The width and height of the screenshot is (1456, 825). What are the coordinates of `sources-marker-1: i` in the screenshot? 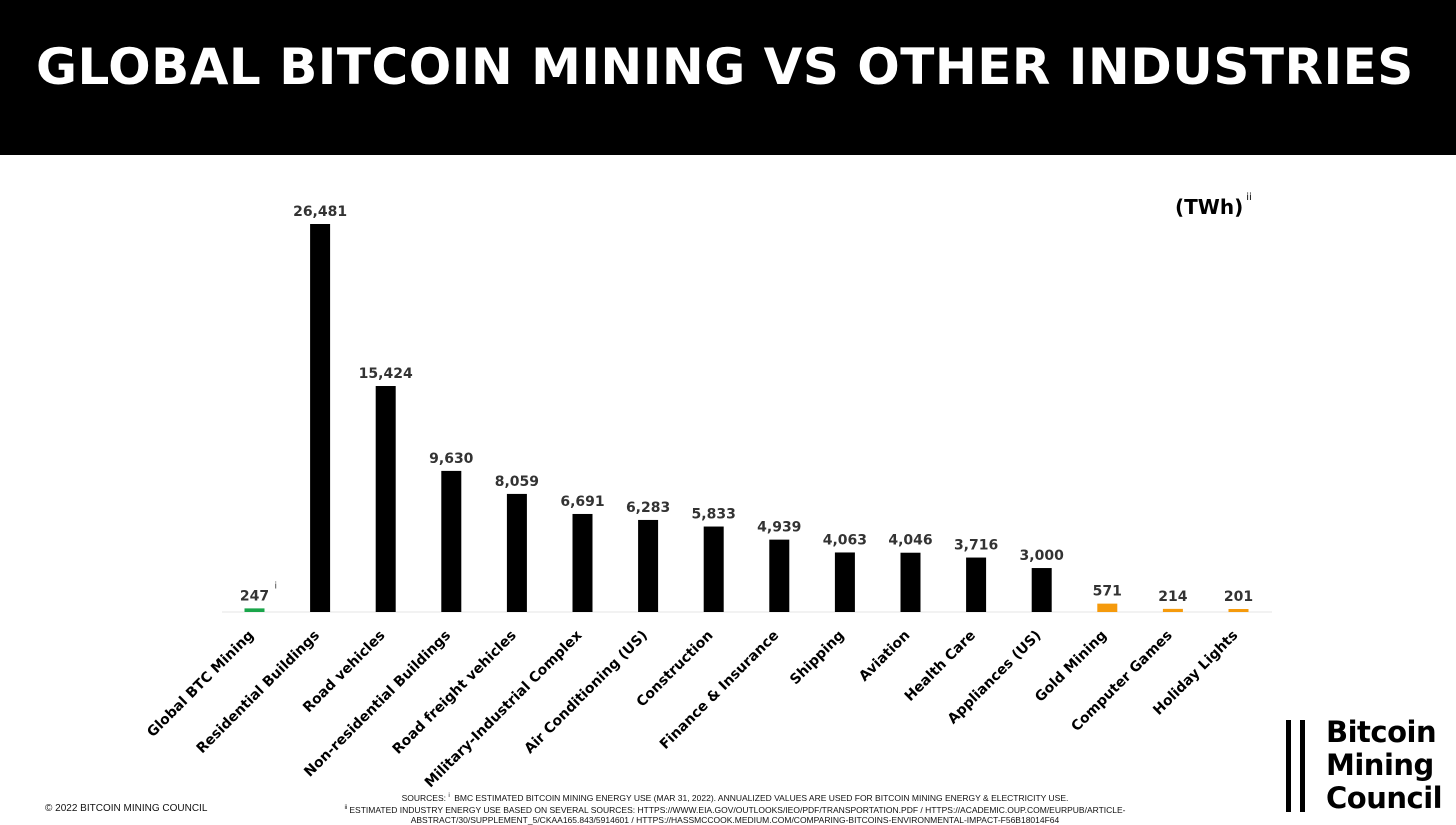 It's located at (449, 795).